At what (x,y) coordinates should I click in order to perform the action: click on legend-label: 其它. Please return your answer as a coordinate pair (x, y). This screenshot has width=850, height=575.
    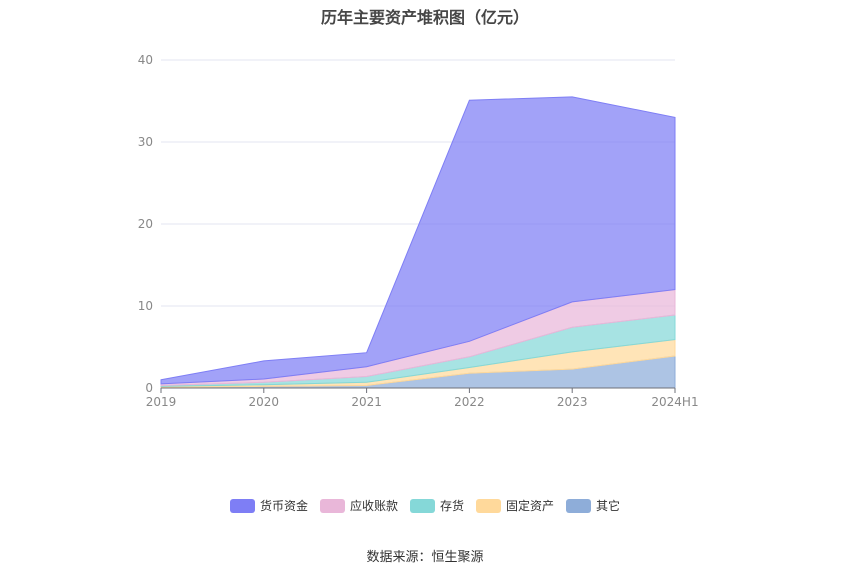
    Looking at the image, I should click on (608, 506).